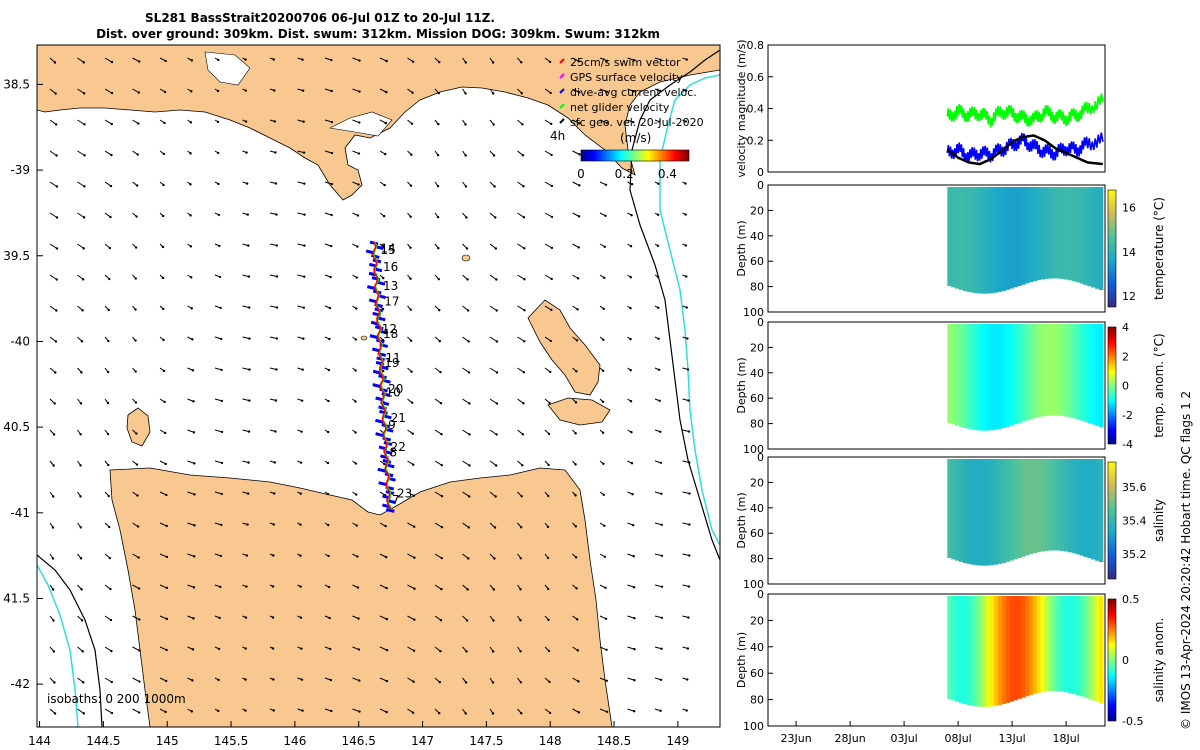 This screenshot has height=750, width=1200. Describe the element at coordinates (1024, 150) in the screenshot. I see `velocity-series-line` at that location.